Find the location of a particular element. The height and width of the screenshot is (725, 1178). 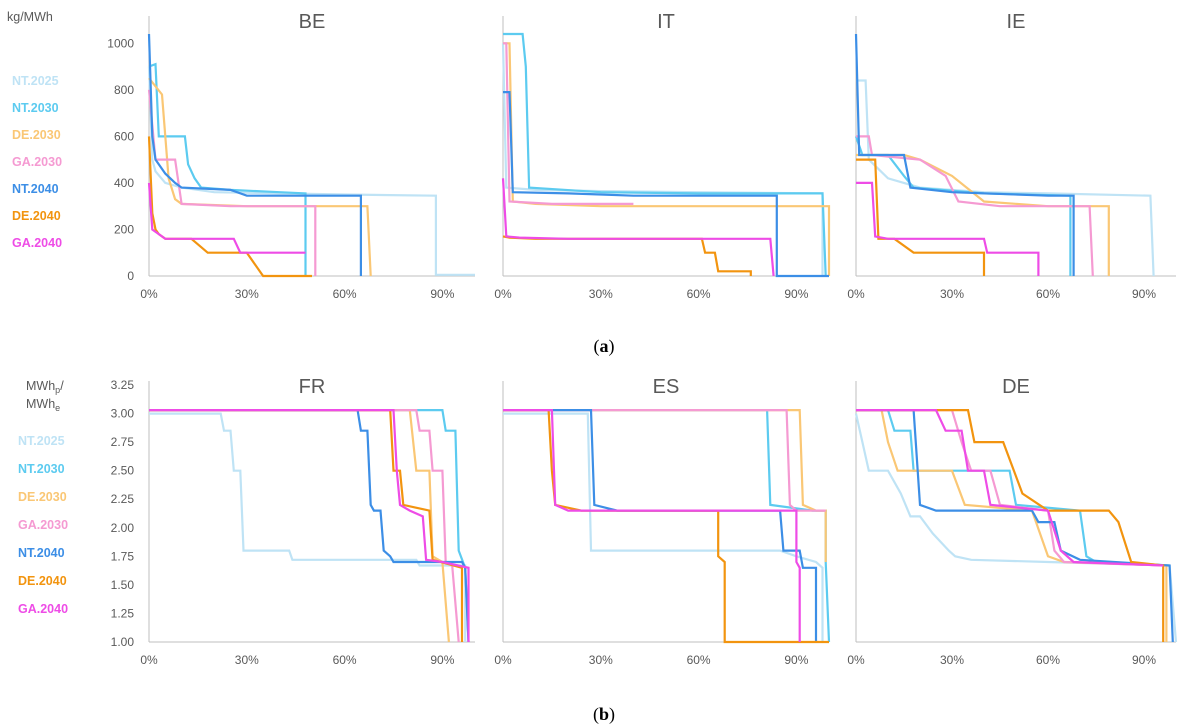

panel-title: IT is located at coordinates (666, 22).